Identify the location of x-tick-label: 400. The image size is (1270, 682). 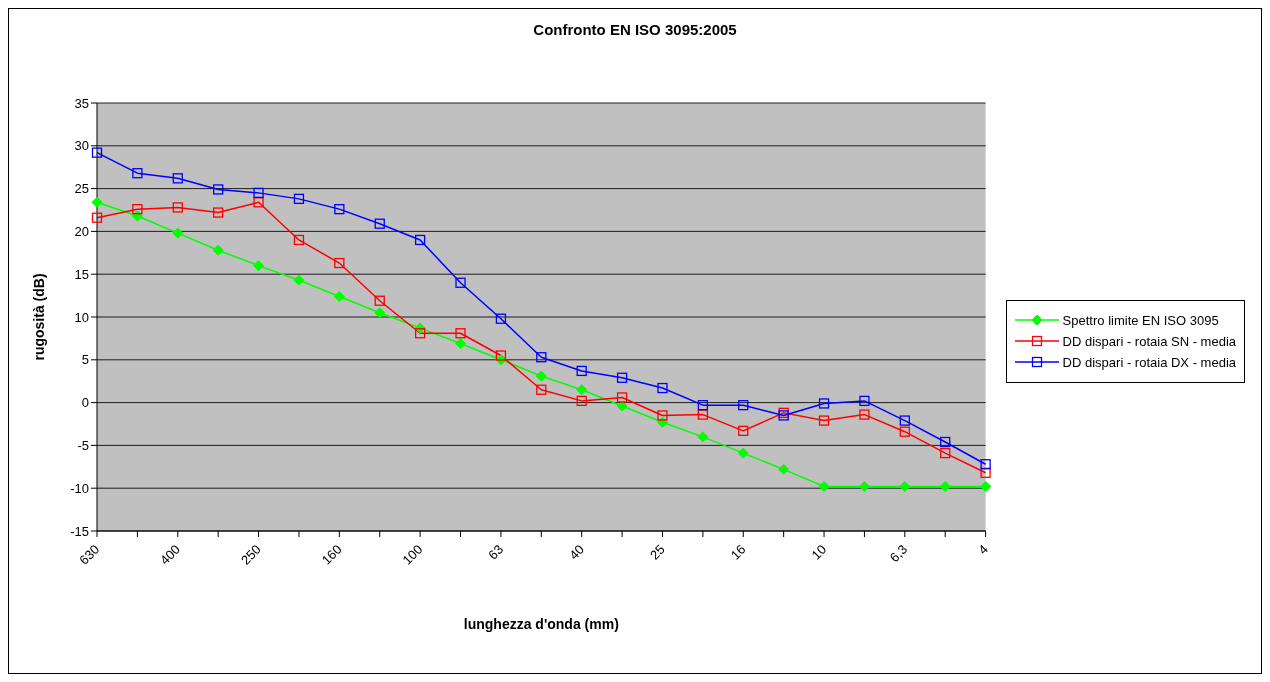
(170, 554).